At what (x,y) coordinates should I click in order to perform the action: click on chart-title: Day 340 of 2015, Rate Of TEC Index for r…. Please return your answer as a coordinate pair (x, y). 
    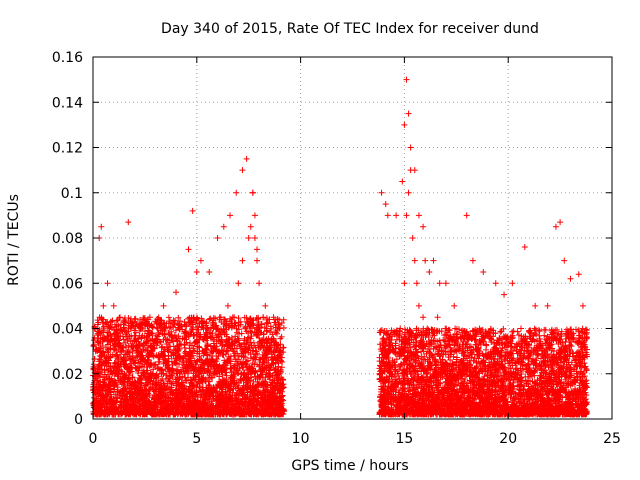
    Looking at the image, I should click on (350, 29).